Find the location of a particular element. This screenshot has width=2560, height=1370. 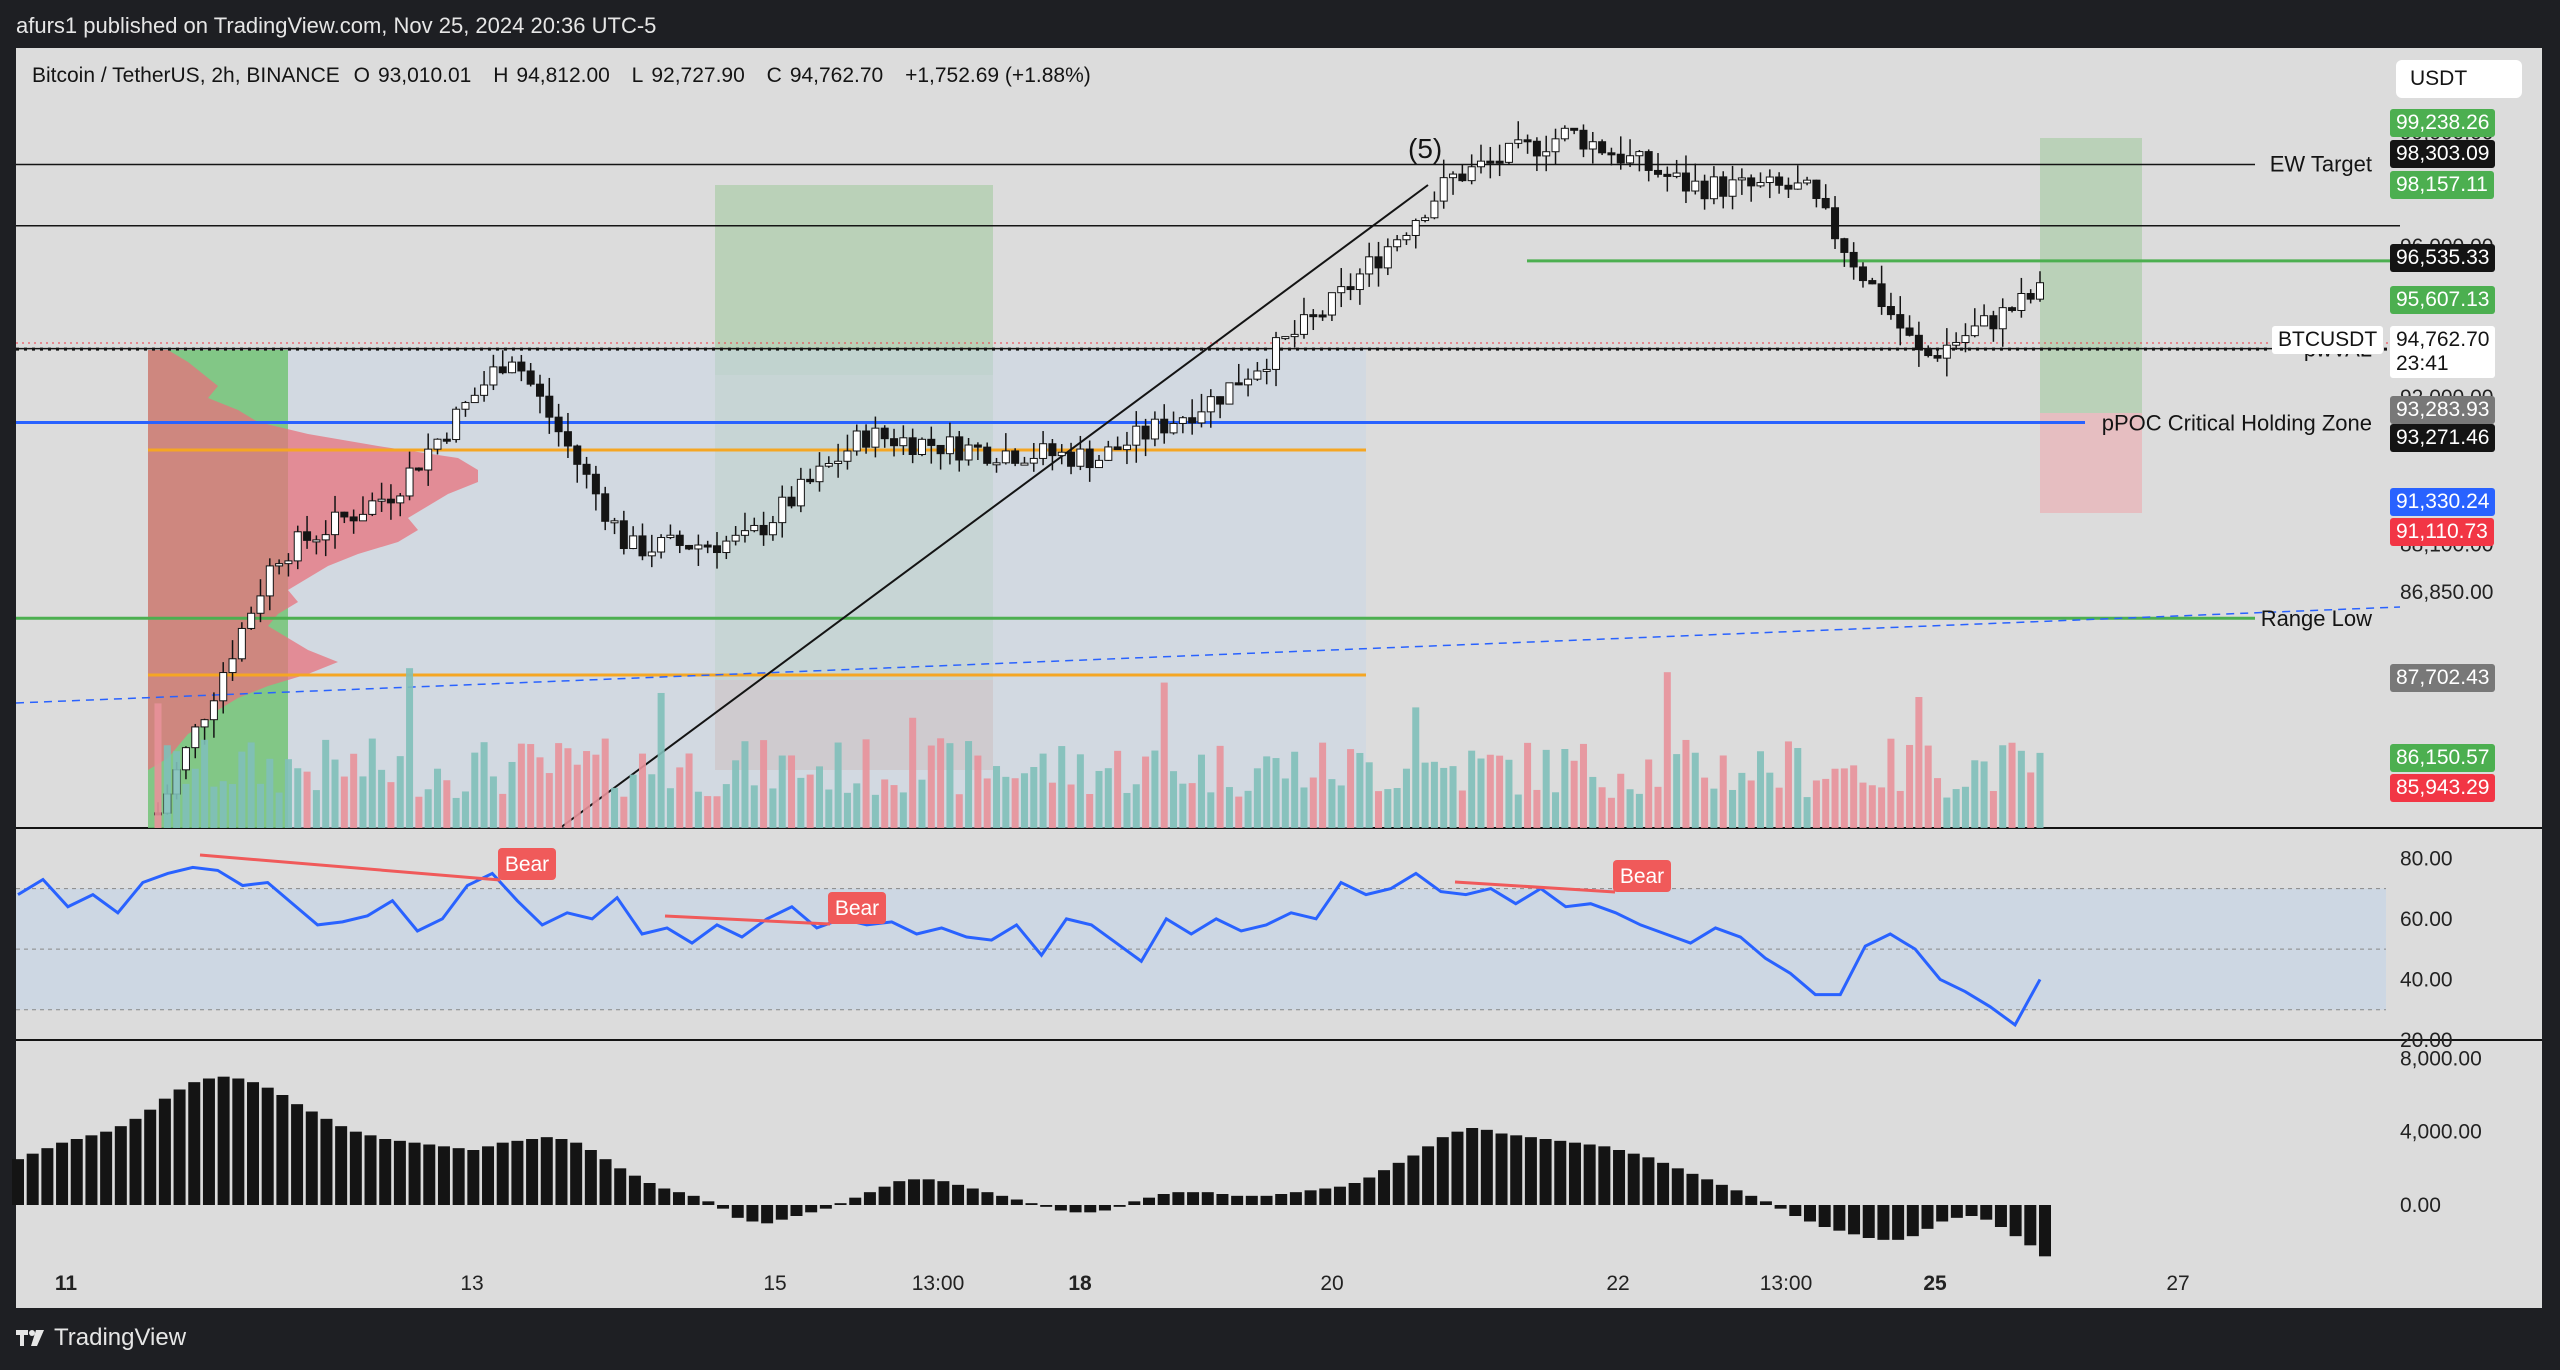

close-label: C is located at coordinates (774, 75).